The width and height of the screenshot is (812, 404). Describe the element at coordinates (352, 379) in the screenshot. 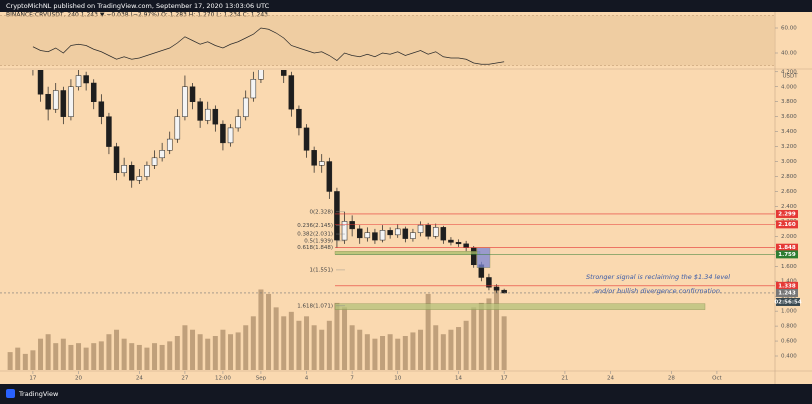

I see `x-tick-label: 7` at that location.